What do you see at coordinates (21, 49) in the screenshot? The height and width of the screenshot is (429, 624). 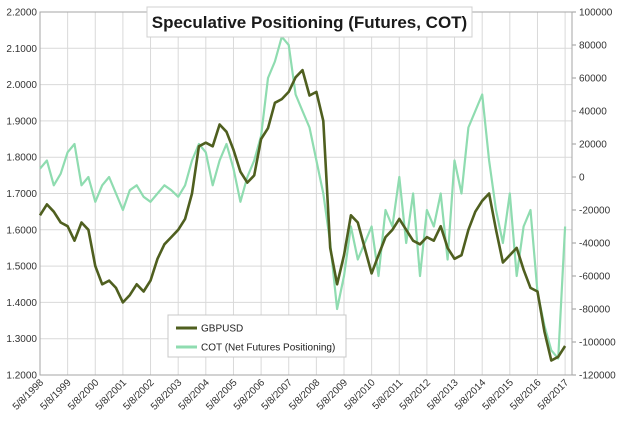 I see `y-left-tick-label: 2.1000` at bounding box center [21, 49].